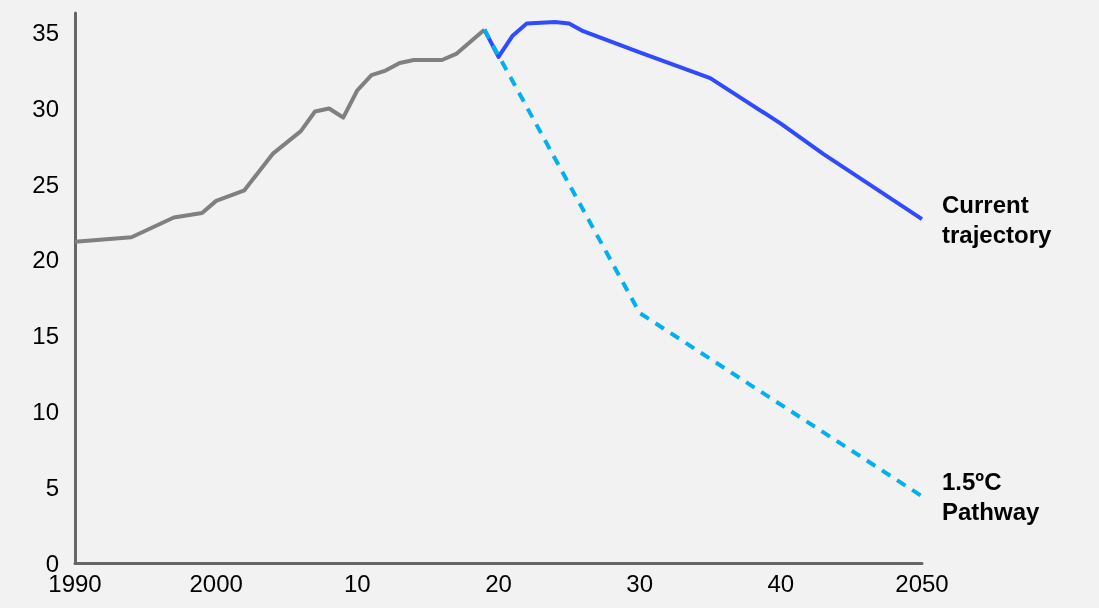 The height and width of the screenshot is (608, 1099). Describe the element at coordinates (498, 583) in the screenshot. I see `x-tick-label: 20` at that location.